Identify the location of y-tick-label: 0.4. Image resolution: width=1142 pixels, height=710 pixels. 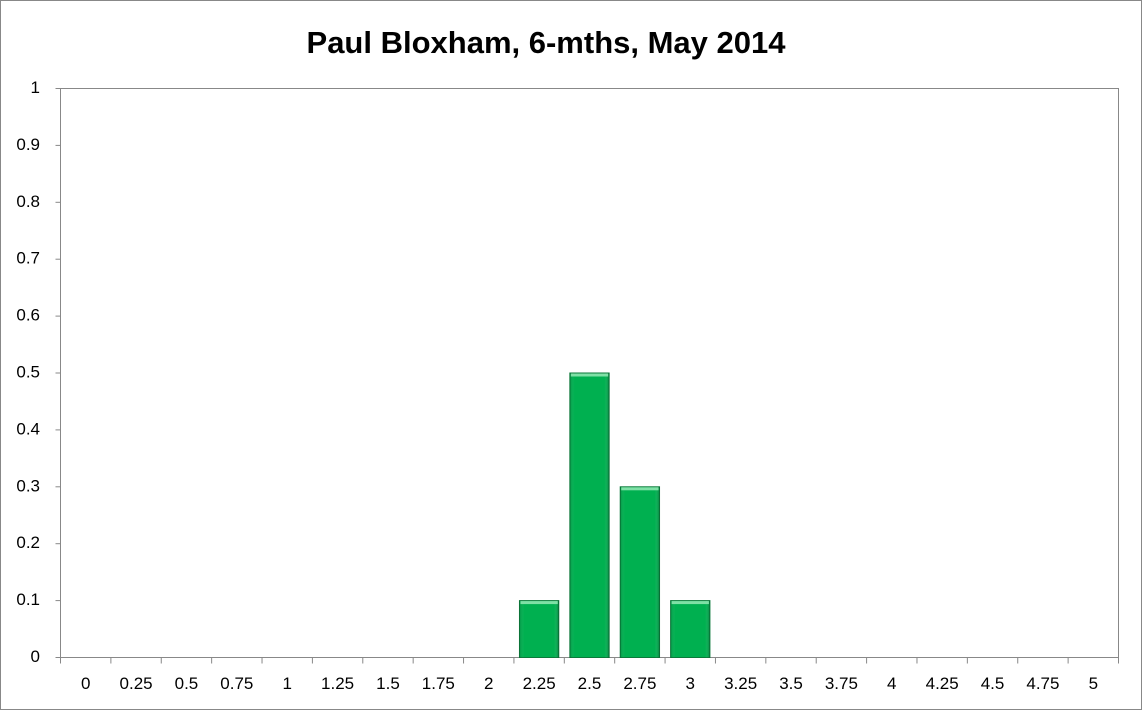
(28, 428).